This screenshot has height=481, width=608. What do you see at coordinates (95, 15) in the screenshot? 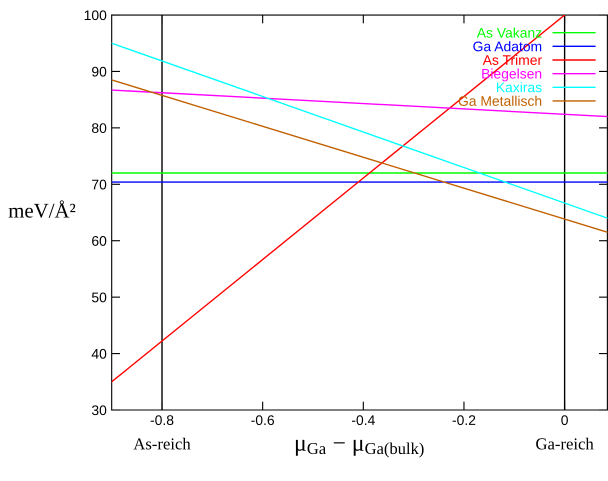
I see `y-tick-label: 100` at bounding box center [95, 15].